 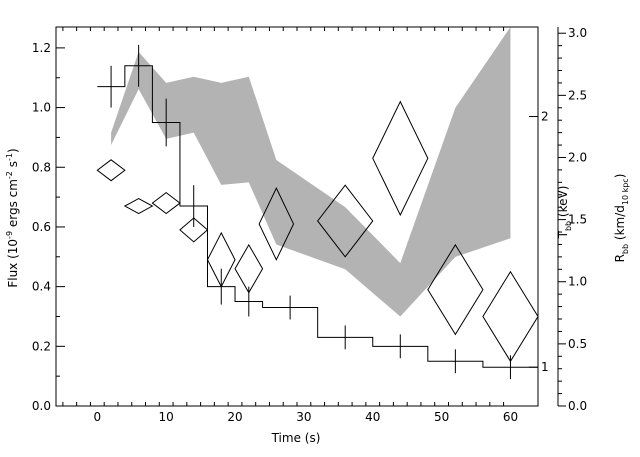 I want to click on x-tick-label: 0, so click(x=97, y=417).